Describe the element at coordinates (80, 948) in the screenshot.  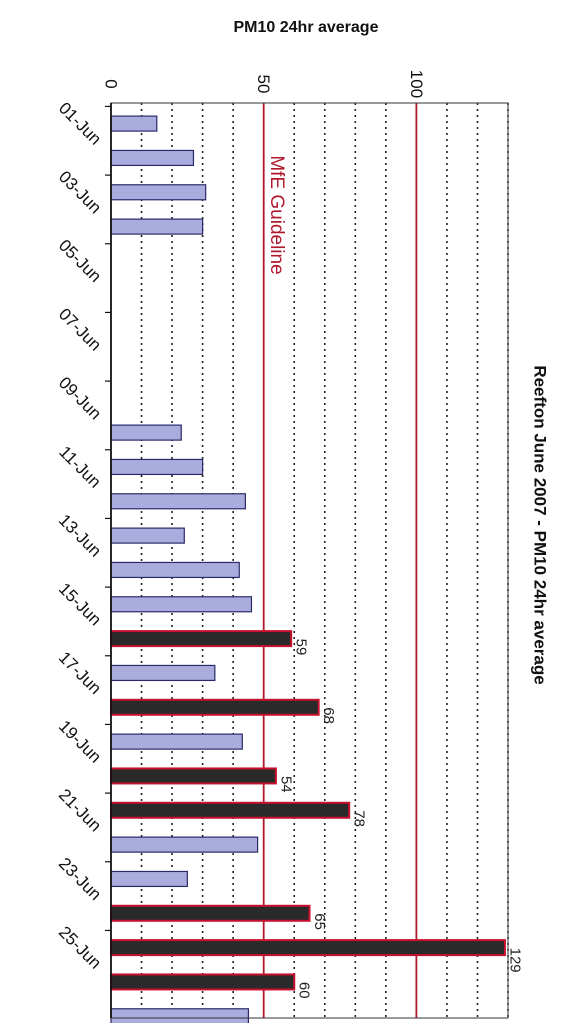
I see `category-tick-label: 25-Jun` at that location.